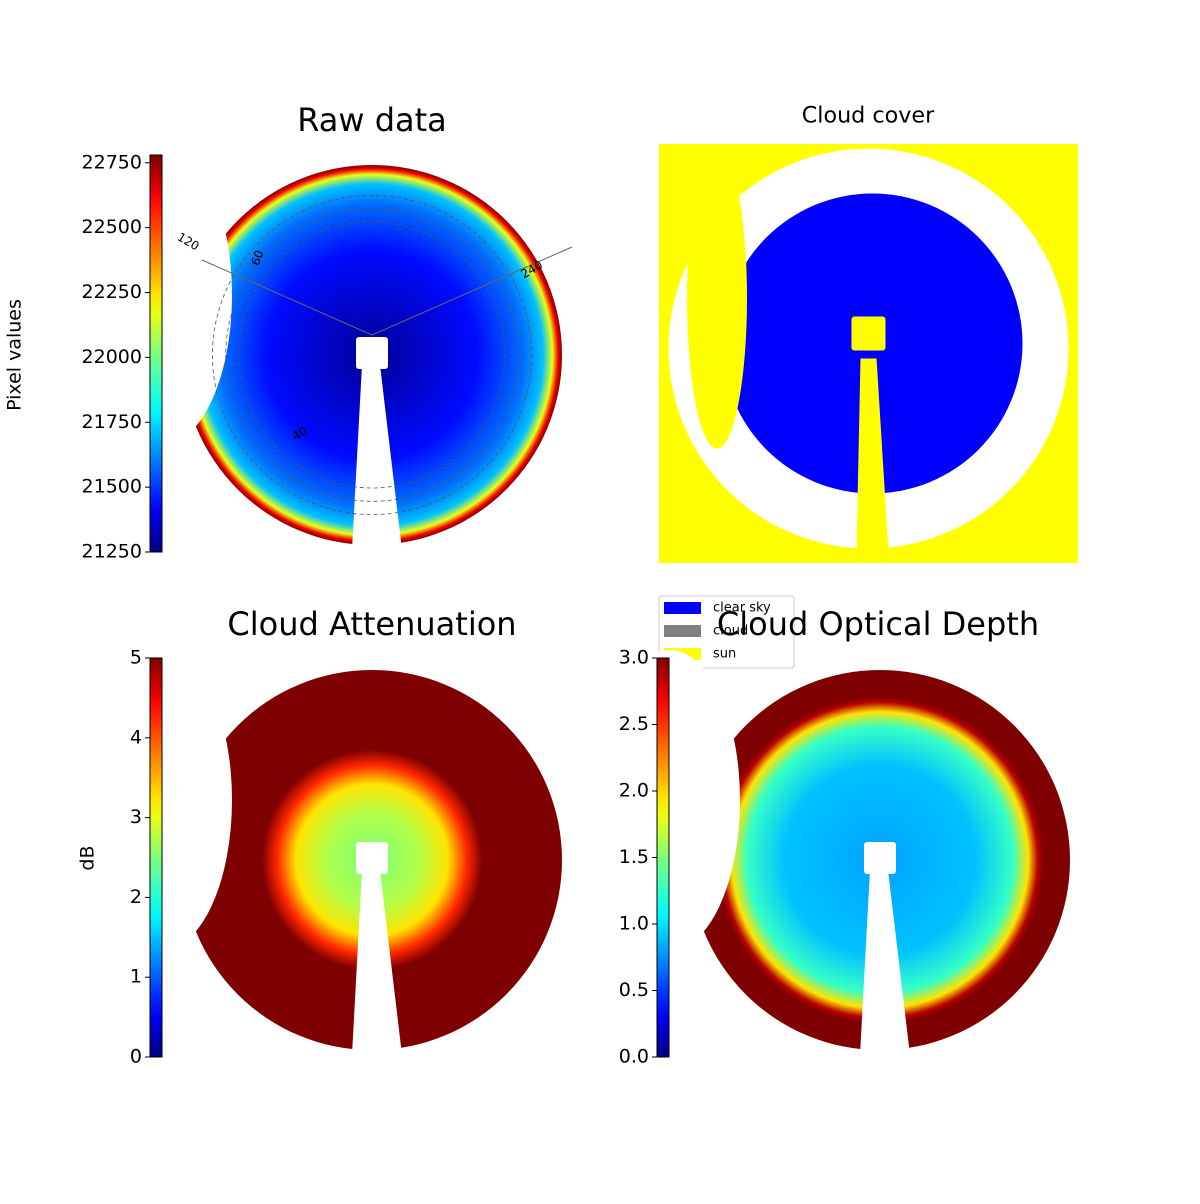 The width and height of the screenshot is (1200, 1204). Describe the element at coordinates (136, 897) in the screenshot. I see `colorbar-tick-label: 2` at that location.